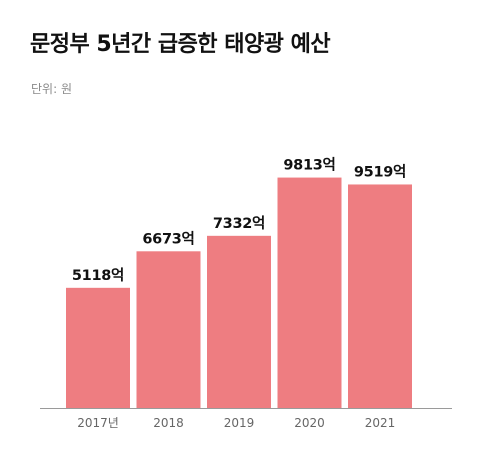  Describe the element at coordinates (380, 171) in the screenshot. I see `value-label-2021: 9519억` at that location.